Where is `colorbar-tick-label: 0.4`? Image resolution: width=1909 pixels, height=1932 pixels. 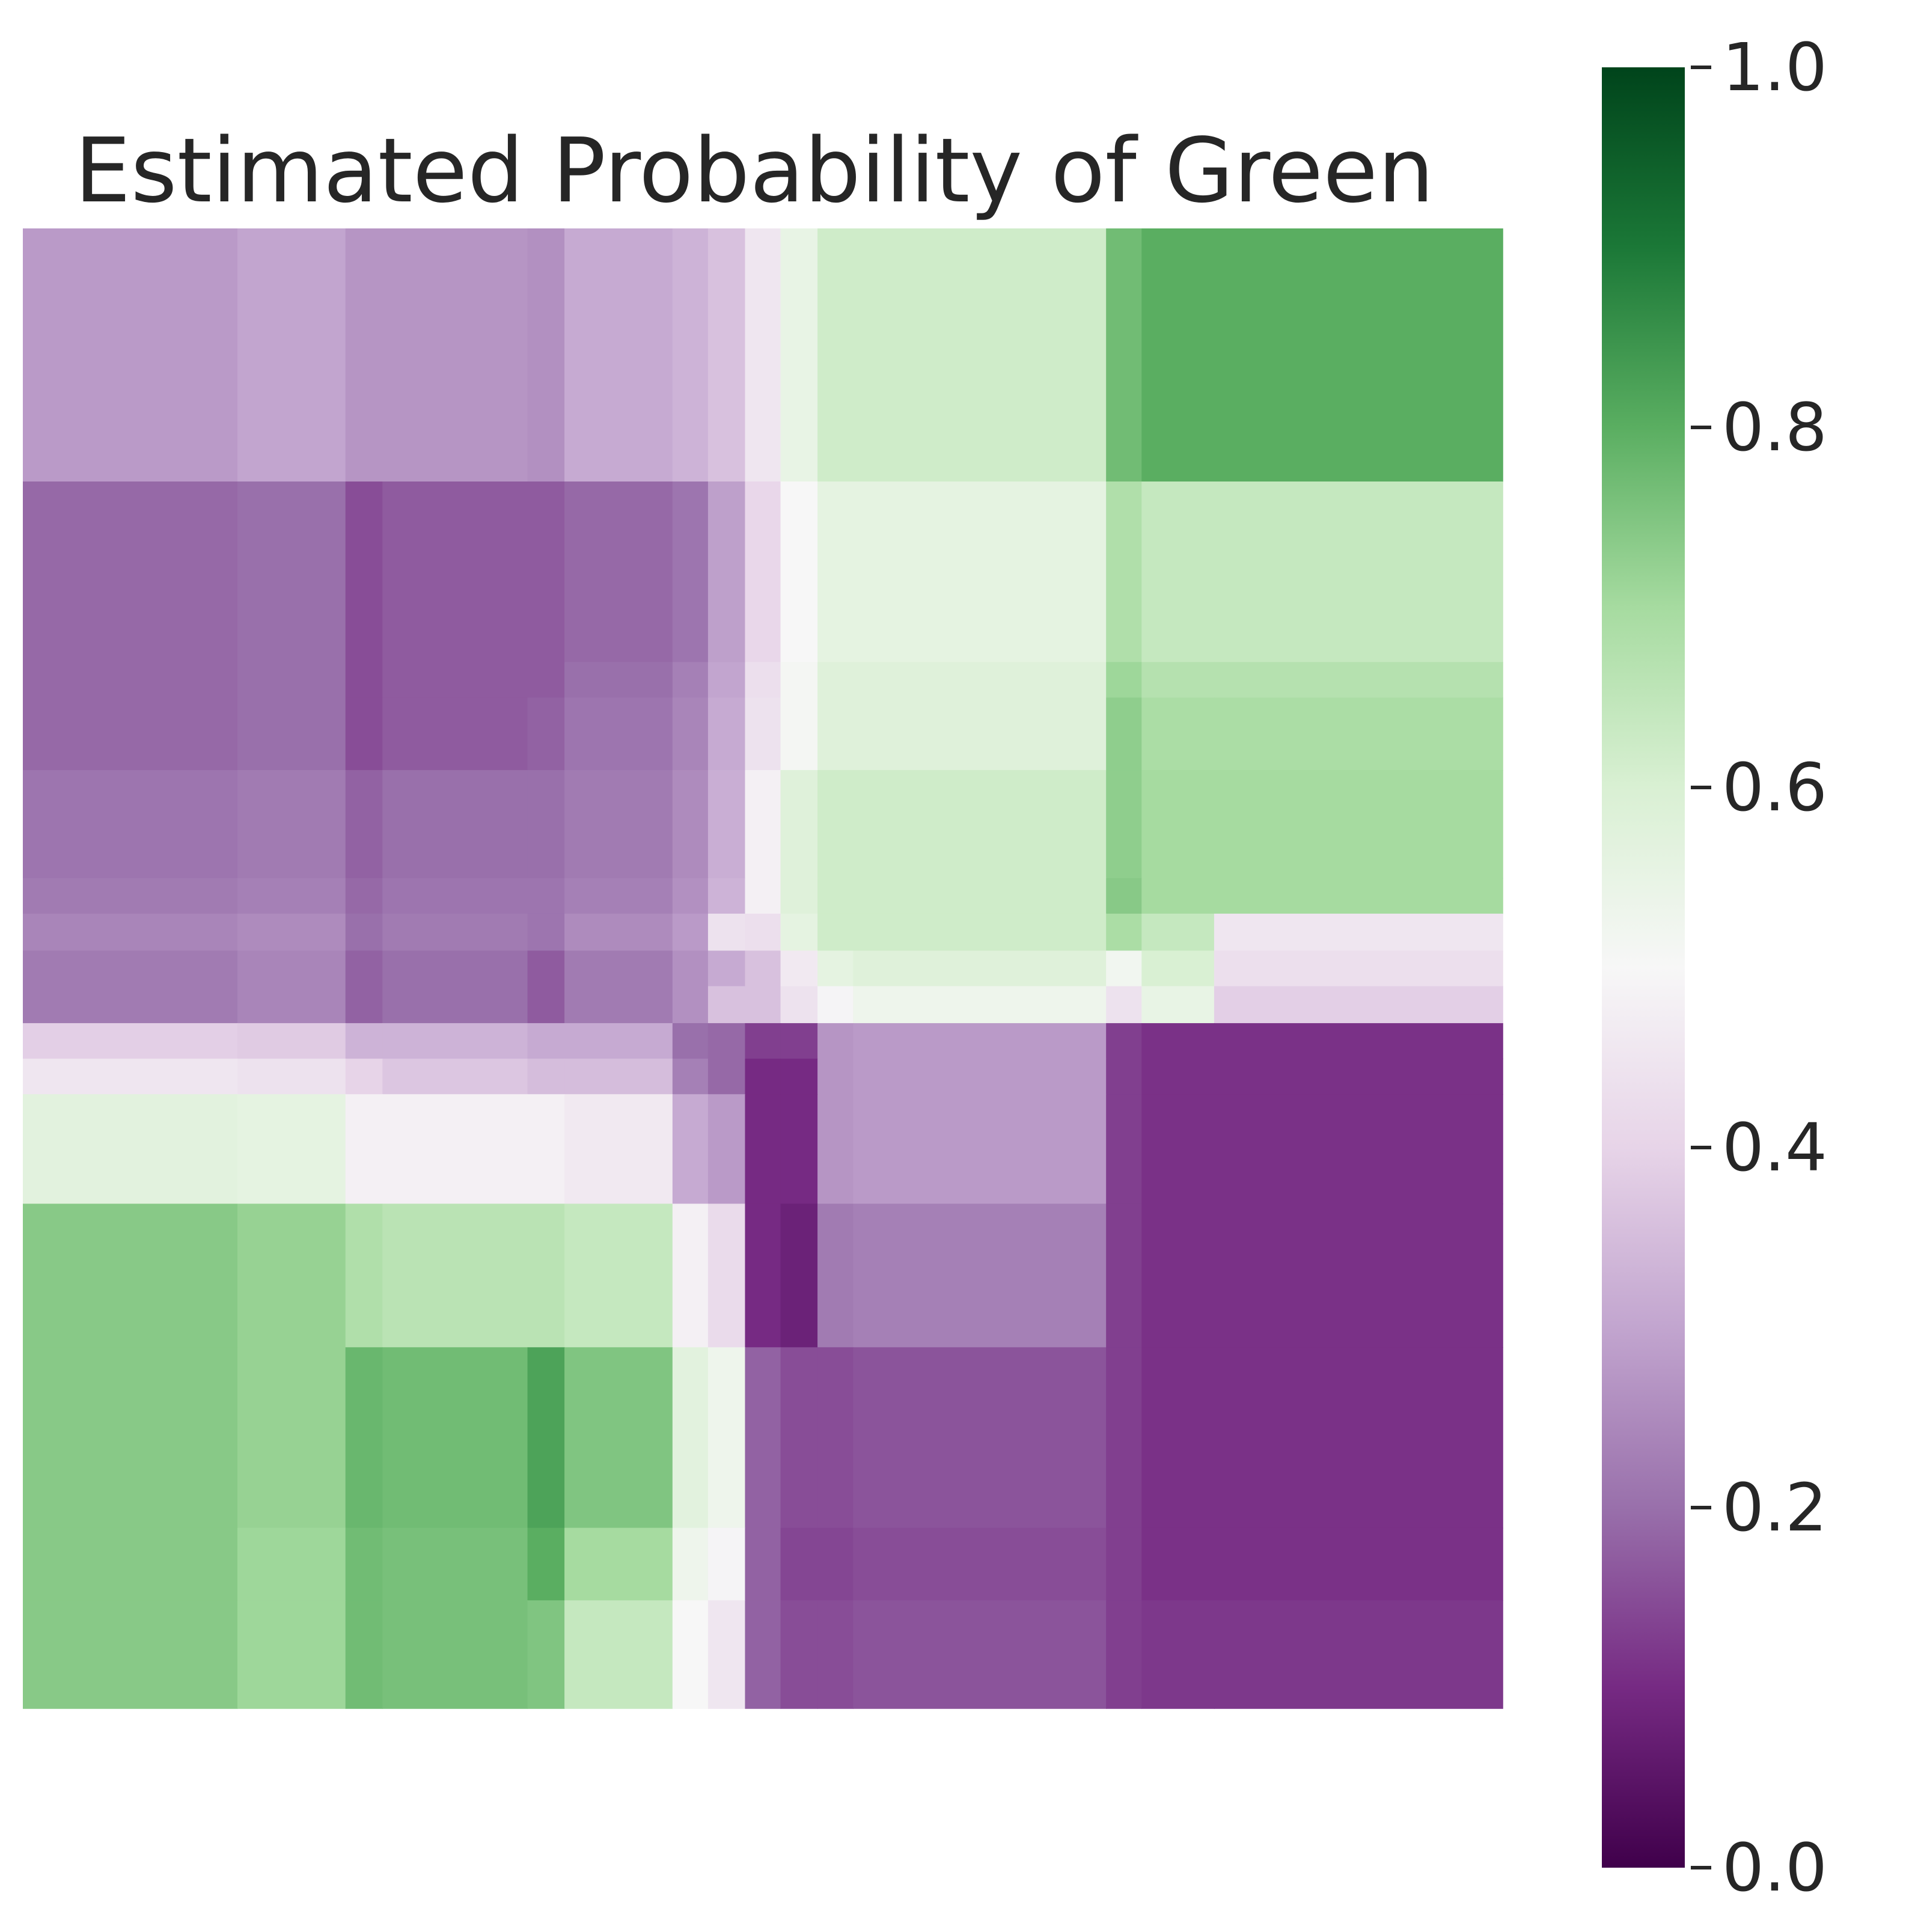
colorbar-tick-label: 0.4 is located at coordinates (1774, 1147).